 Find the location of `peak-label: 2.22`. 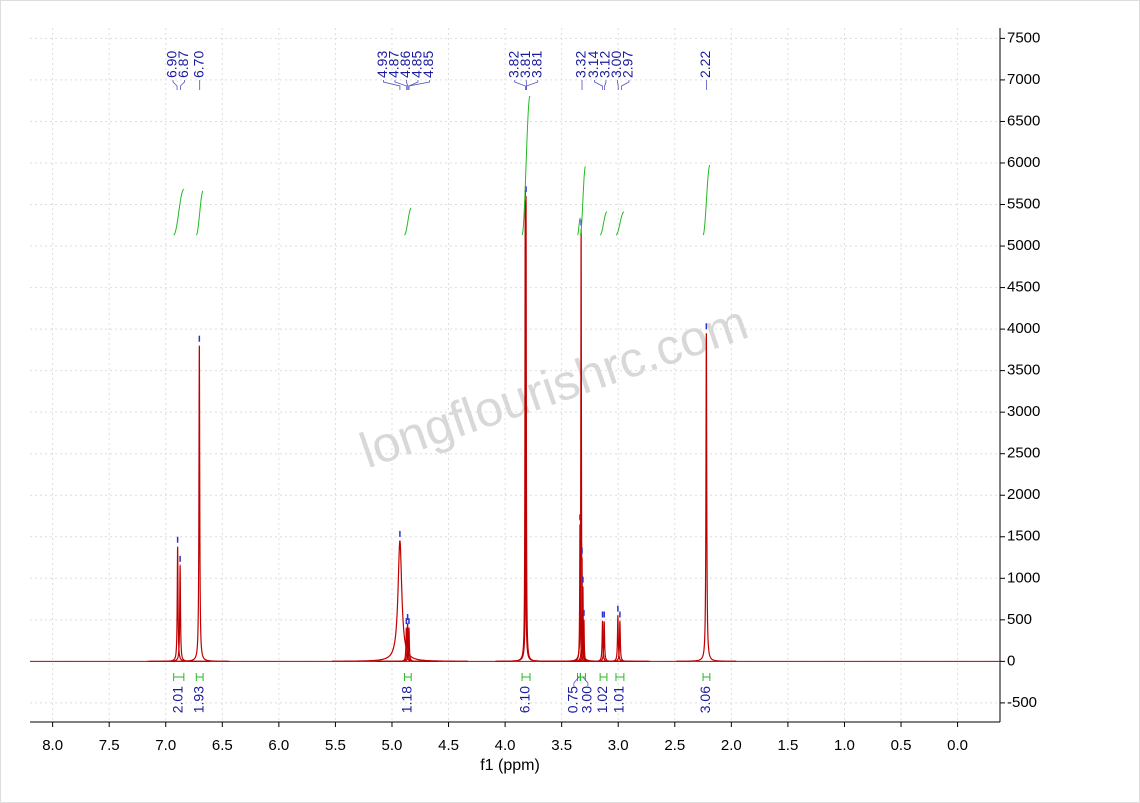

peak-label: 2.22 is located at coordinates (705, 64).